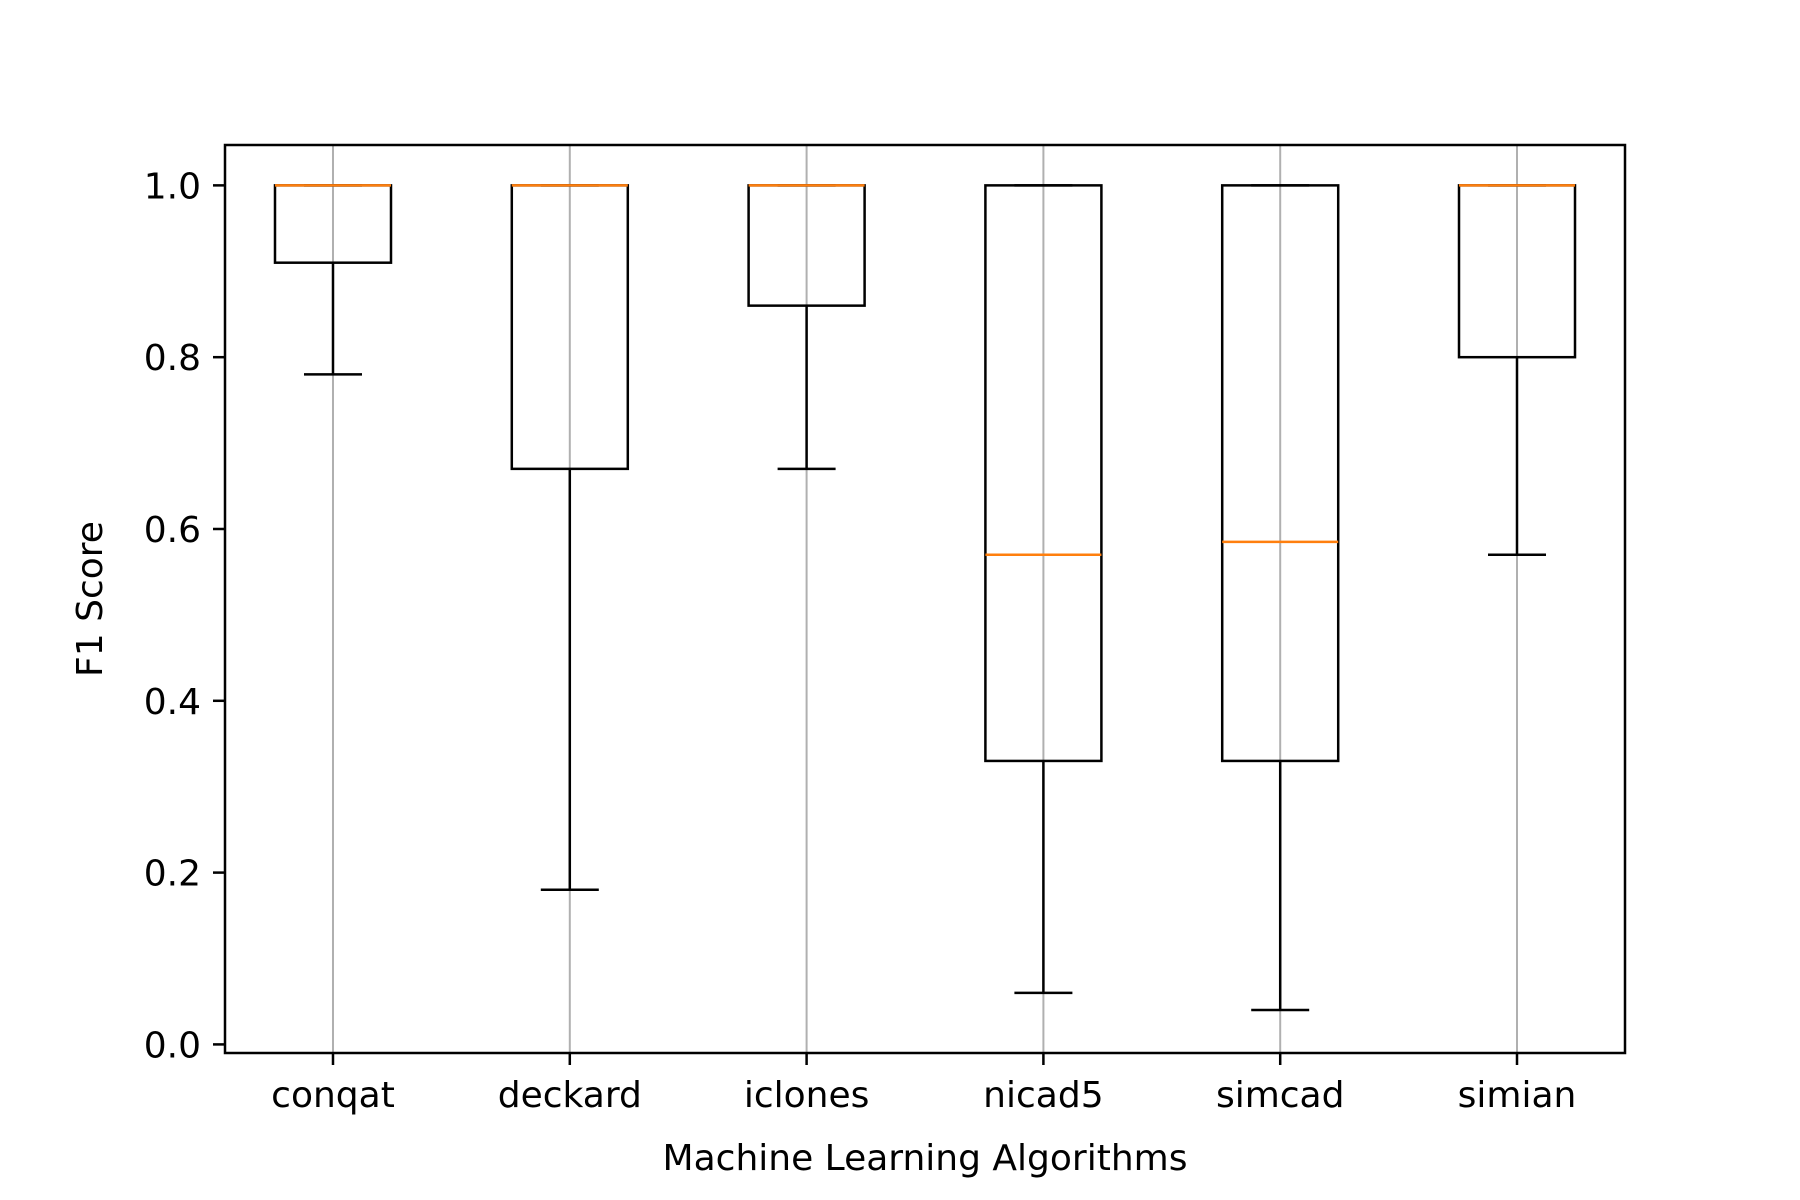 This screenshot has width=1800, height=1200. I want to click on iqr-box-simcad, so click(1280, 473).